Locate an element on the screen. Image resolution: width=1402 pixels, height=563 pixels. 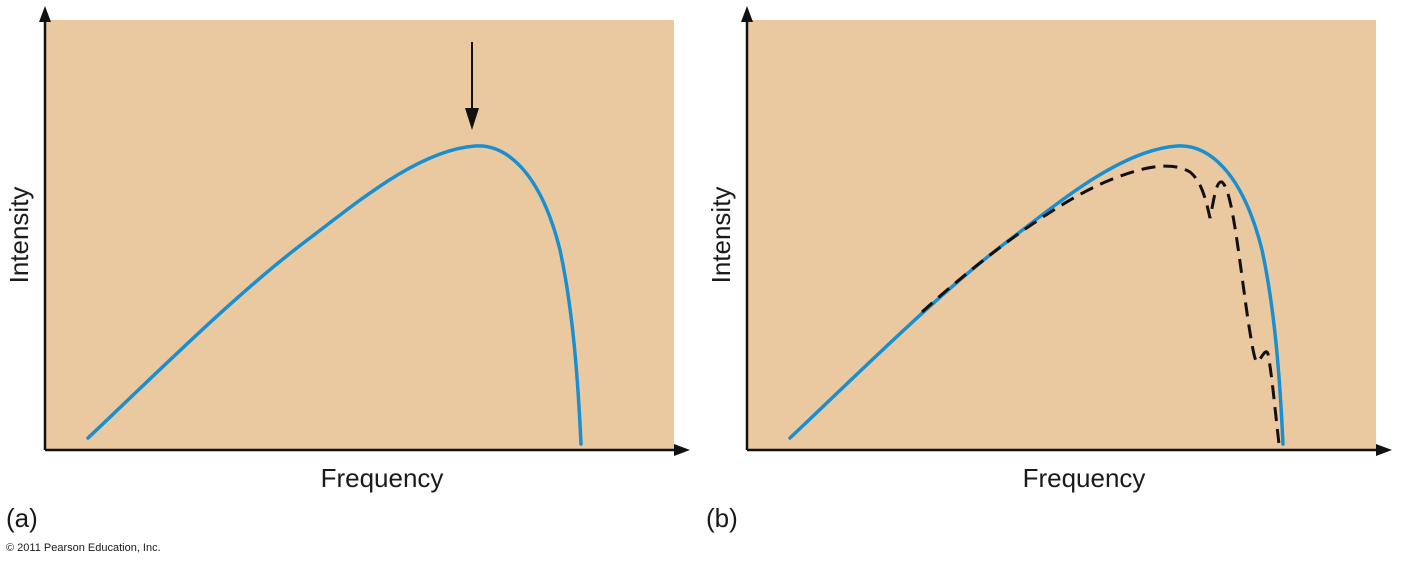
x-axis-arrowhead-a is located at coordinates (682, 450).